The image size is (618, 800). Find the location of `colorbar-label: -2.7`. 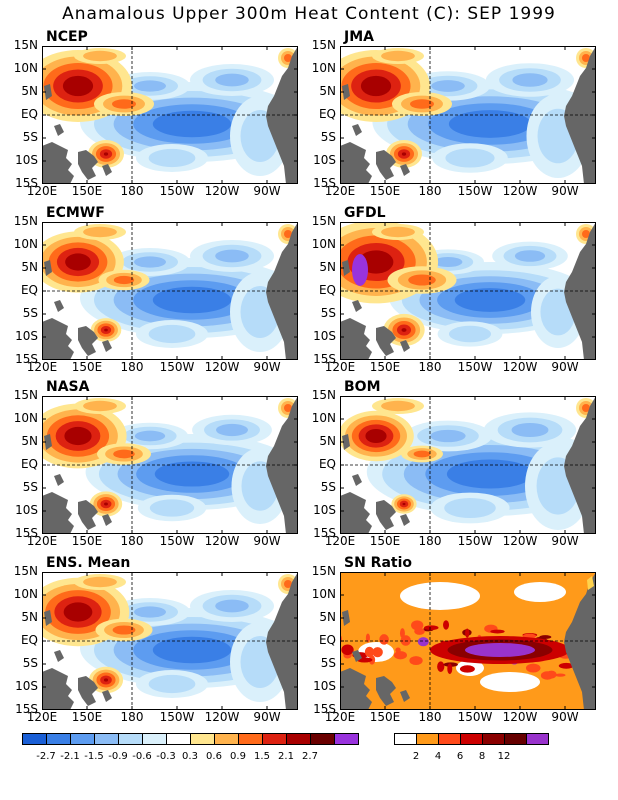

colorbar-label: -2.7 is located at coordinates (46, 756).